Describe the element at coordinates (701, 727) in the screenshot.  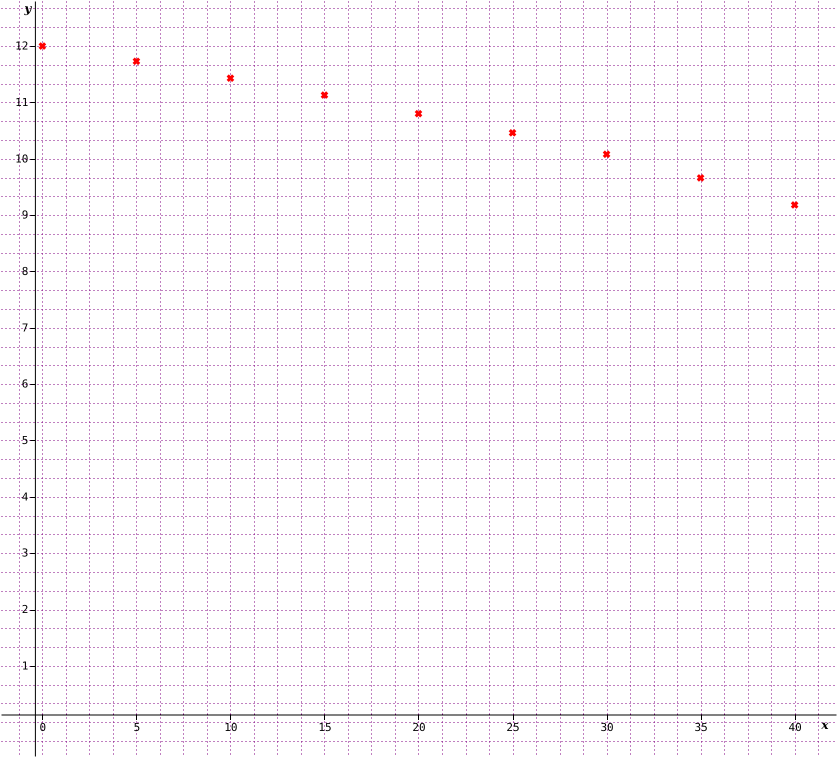
I see `x-tick-label: 35` at that location.